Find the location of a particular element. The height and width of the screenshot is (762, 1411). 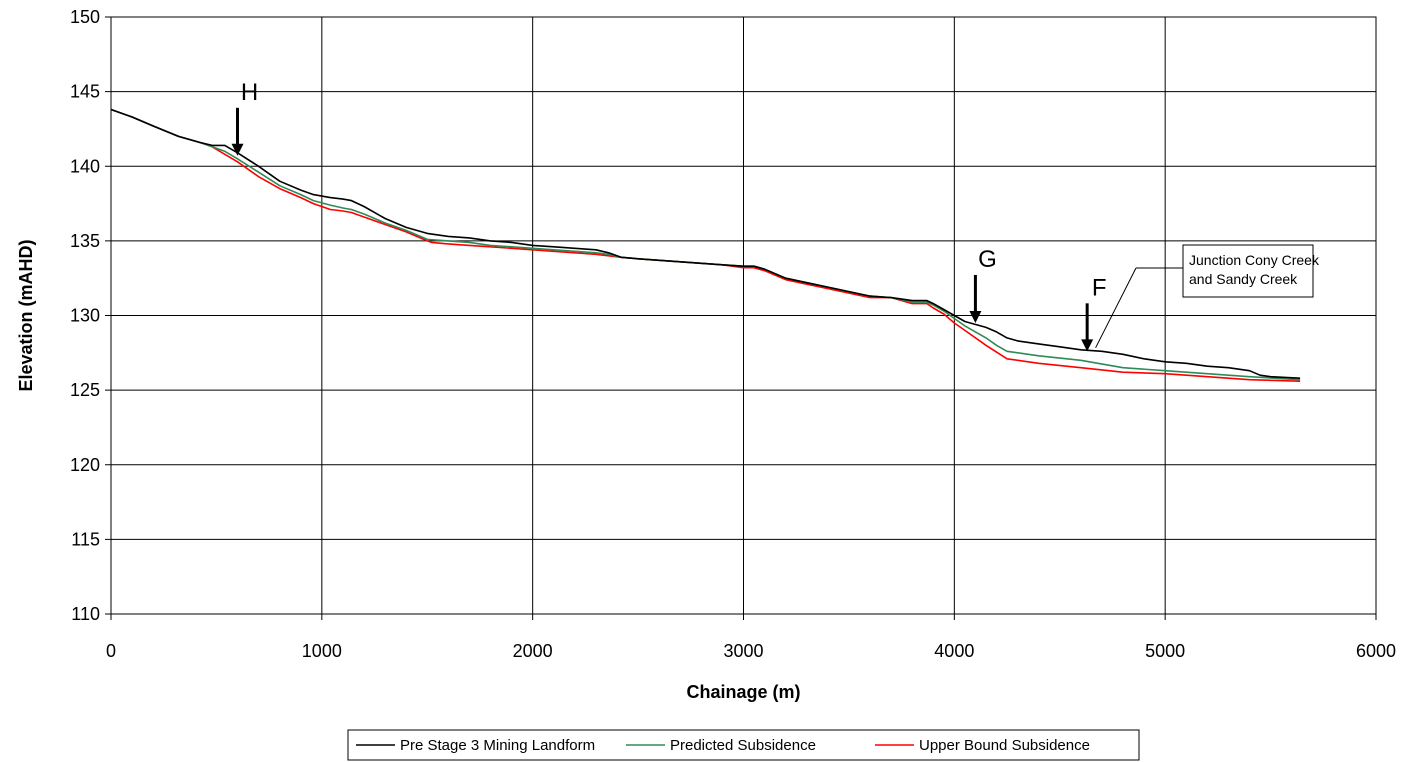

callout: Junction Cony Creek and Sandy Creek is located at coordinates (1207, 296).